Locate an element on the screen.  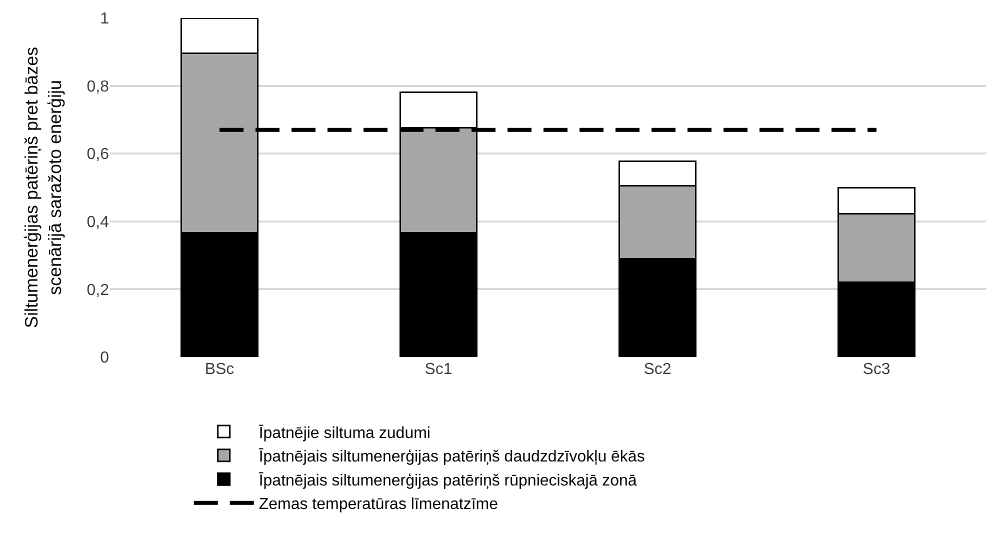
y-tick-label: 0,4 is located at coordinates (98, 222).